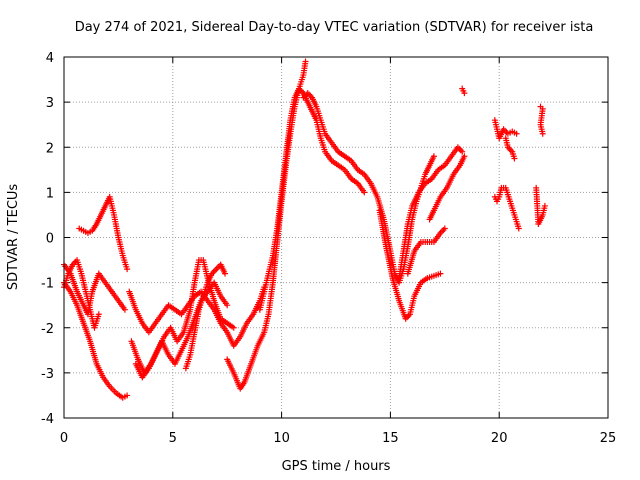  What do you see at coordinates (50, 239) in the screenshot?
I see `y-tick-label: 0` at bounding box center [50, 239].